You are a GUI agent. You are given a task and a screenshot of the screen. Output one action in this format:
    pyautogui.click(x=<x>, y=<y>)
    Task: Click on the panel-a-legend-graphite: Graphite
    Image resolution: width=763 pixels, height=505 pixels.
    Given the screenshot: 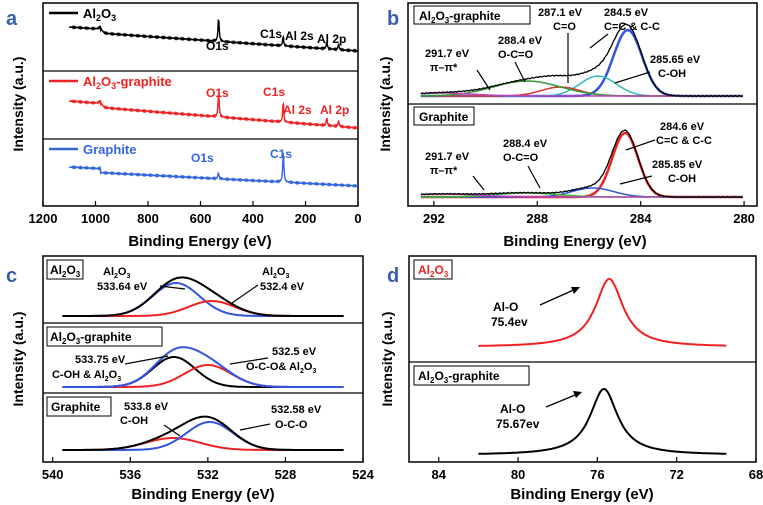 What is the action you would take?
    pyautogui.click(x=92, y=149)
    